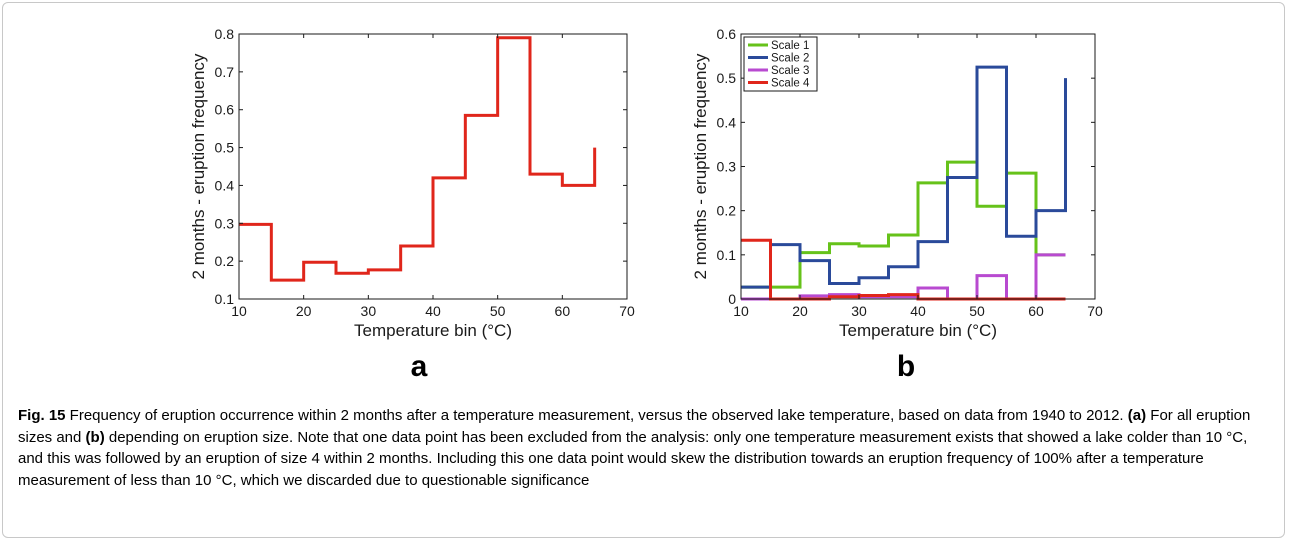 This screenshot has width=1289, height=542. I want to click on legend-label-scale-2: Scale 2, so click(790, 59).